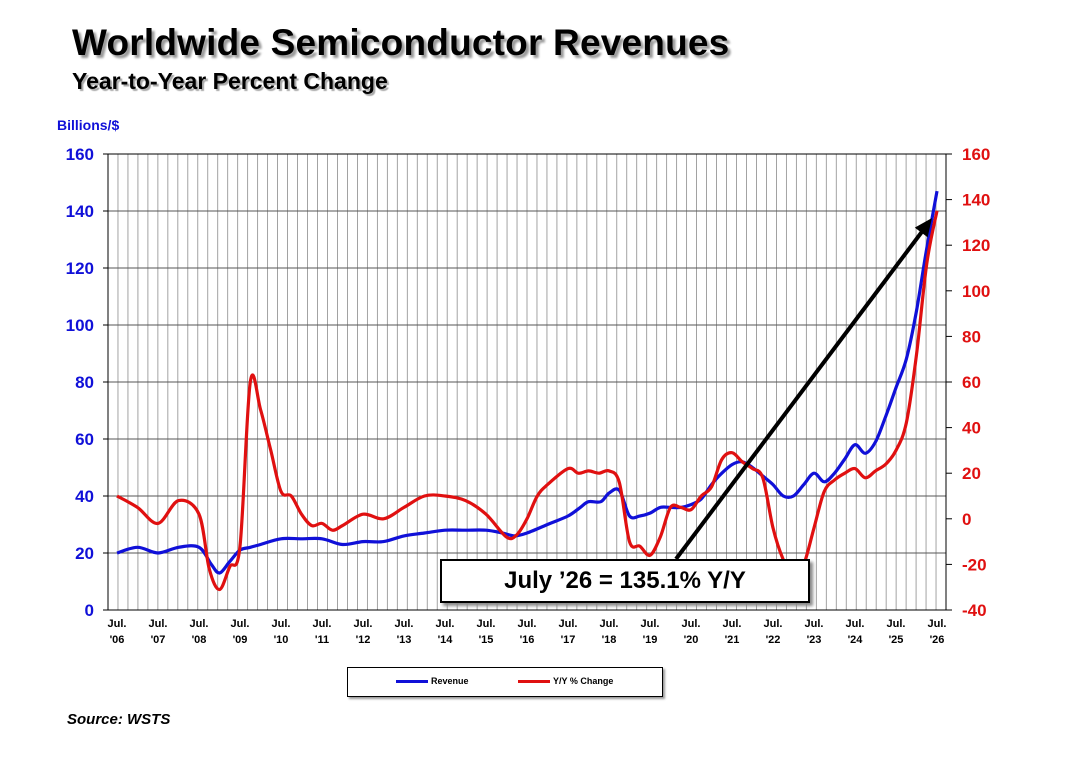  Describe the element at coordinates (976, 245) in the screenshot. I see `right-tick-label: 120` at that location.